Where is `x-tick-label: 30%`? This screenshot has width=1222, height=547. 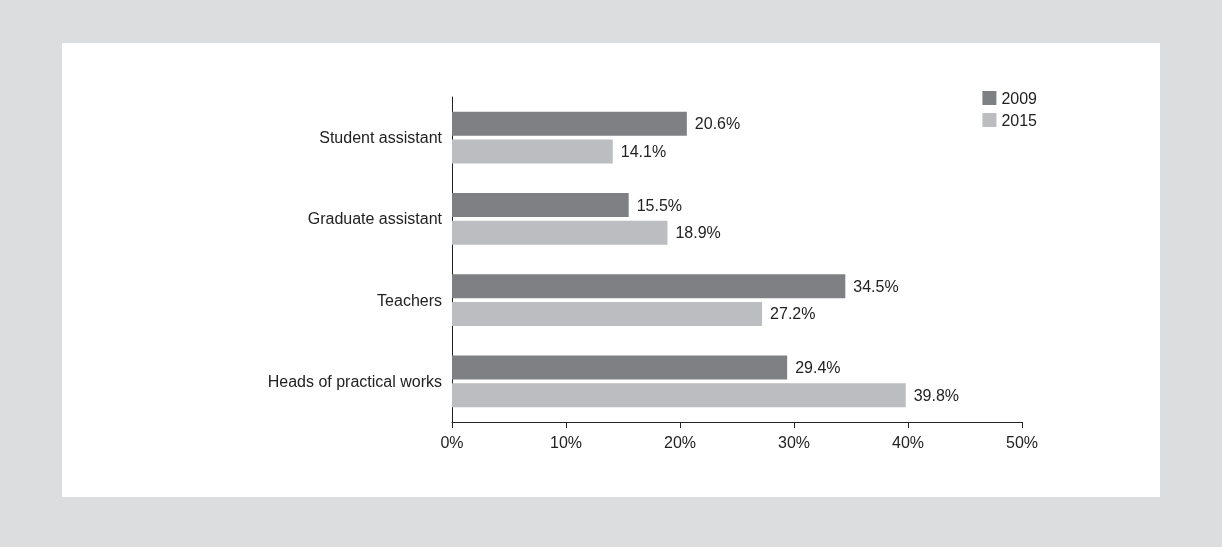 x-tick-label: 30% is located at coordinates (794, 442).